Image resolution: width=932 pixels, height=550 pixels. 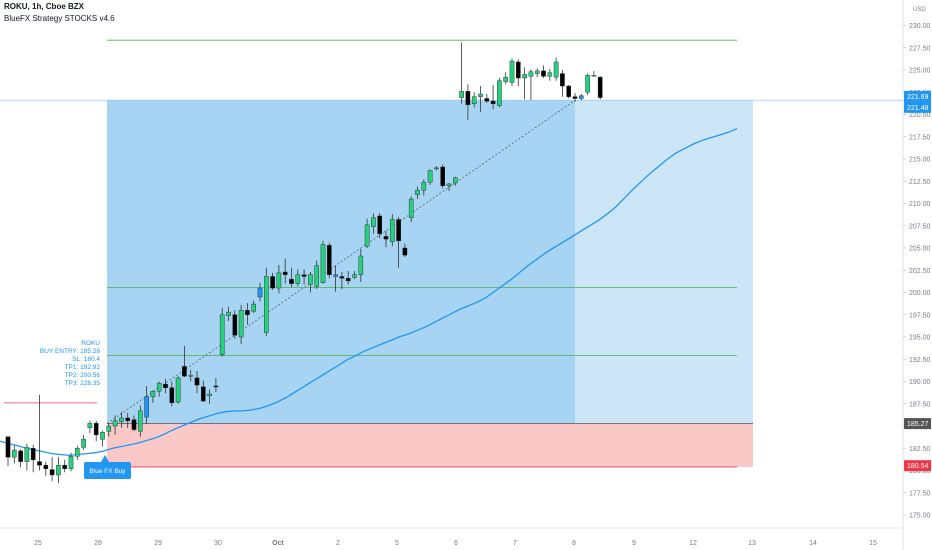 I want to click on time-tick-label: 7, so click(x=515, y=543).